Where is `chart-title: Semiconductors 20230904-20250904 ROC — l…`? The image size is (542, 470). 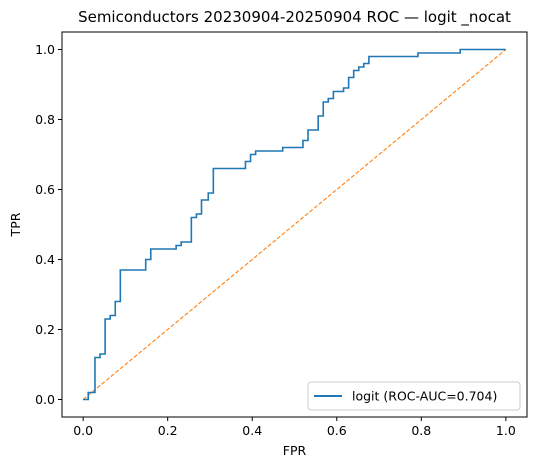
chart-title: Semiconductors 20230904-20250904 ROC — l… is located at coordinates (294, 17).